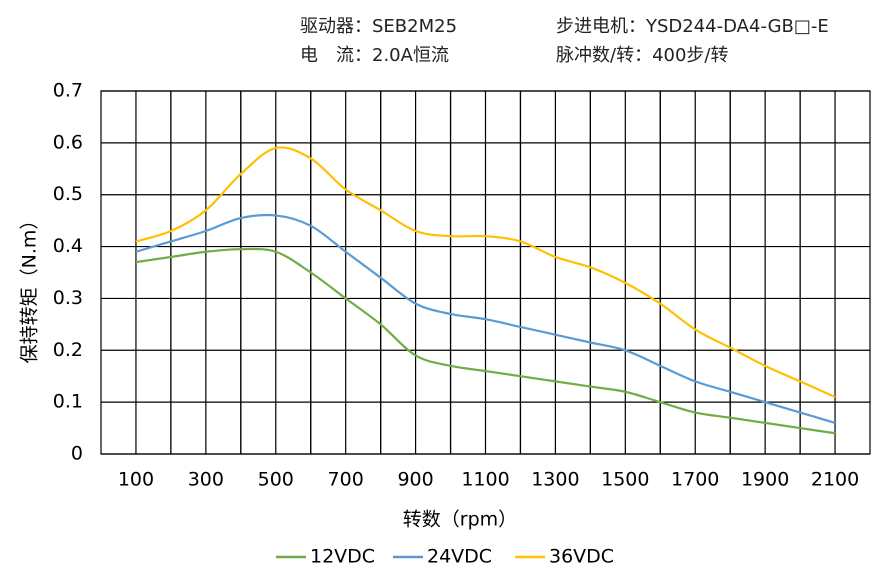  Describe the element at coordinates (581, 557) in the screenshot. I see `legend-label: 36VDC` at that location.